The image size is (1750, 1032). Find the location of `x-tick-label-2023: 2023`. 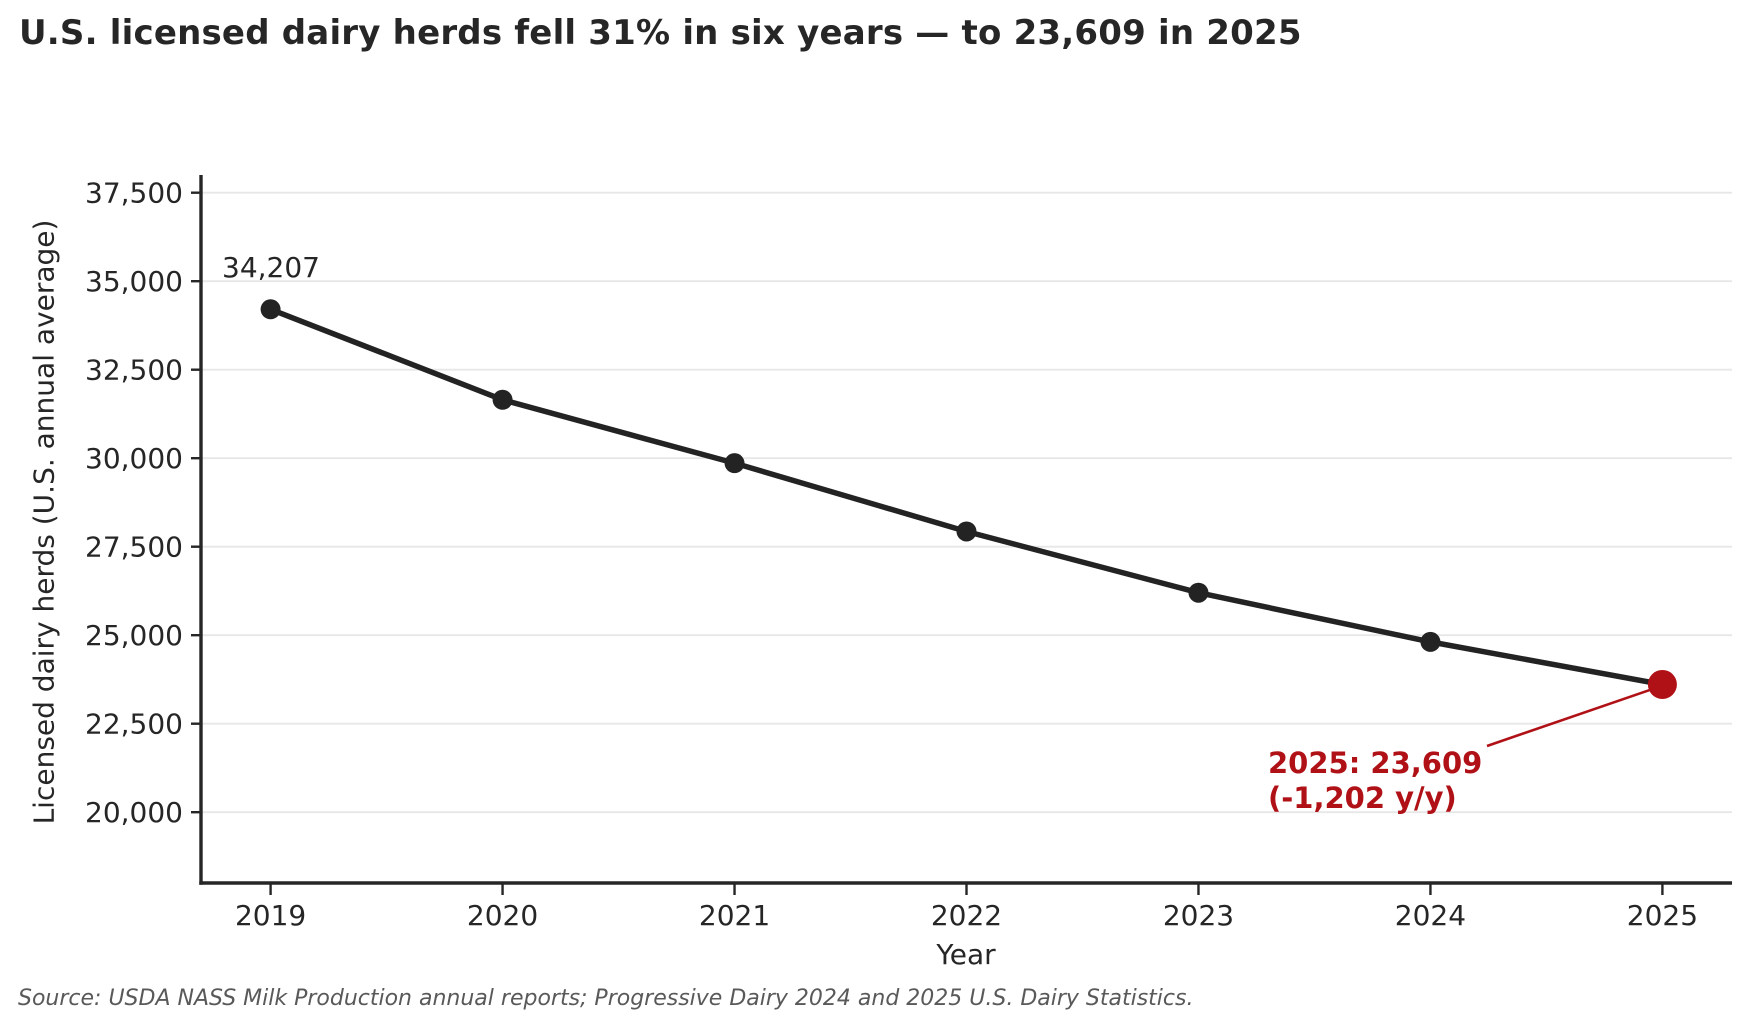

x-tick-label-2023: 2023 is located at coordinates (1198, 915).